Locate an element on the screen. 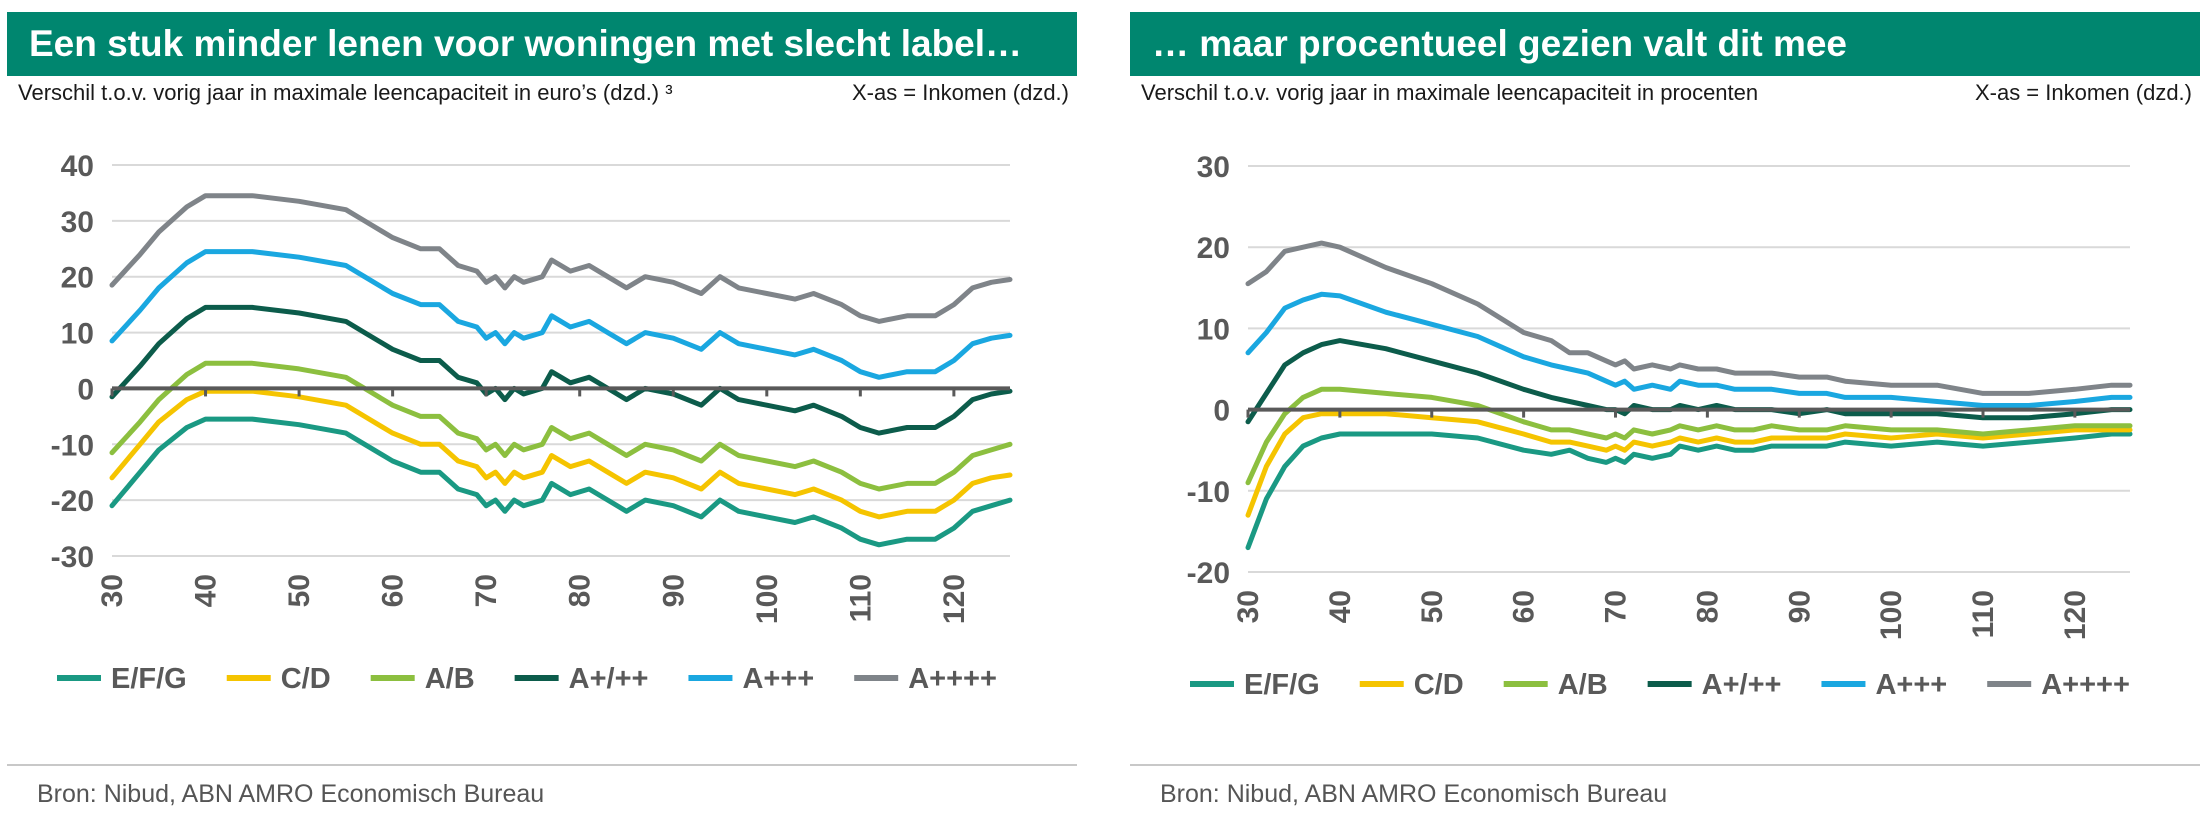 The width and height of the screenshot is (2201, 820). chart-title: … maar procentueel gezien valt dit mee is located at coordinates (1665, 44).